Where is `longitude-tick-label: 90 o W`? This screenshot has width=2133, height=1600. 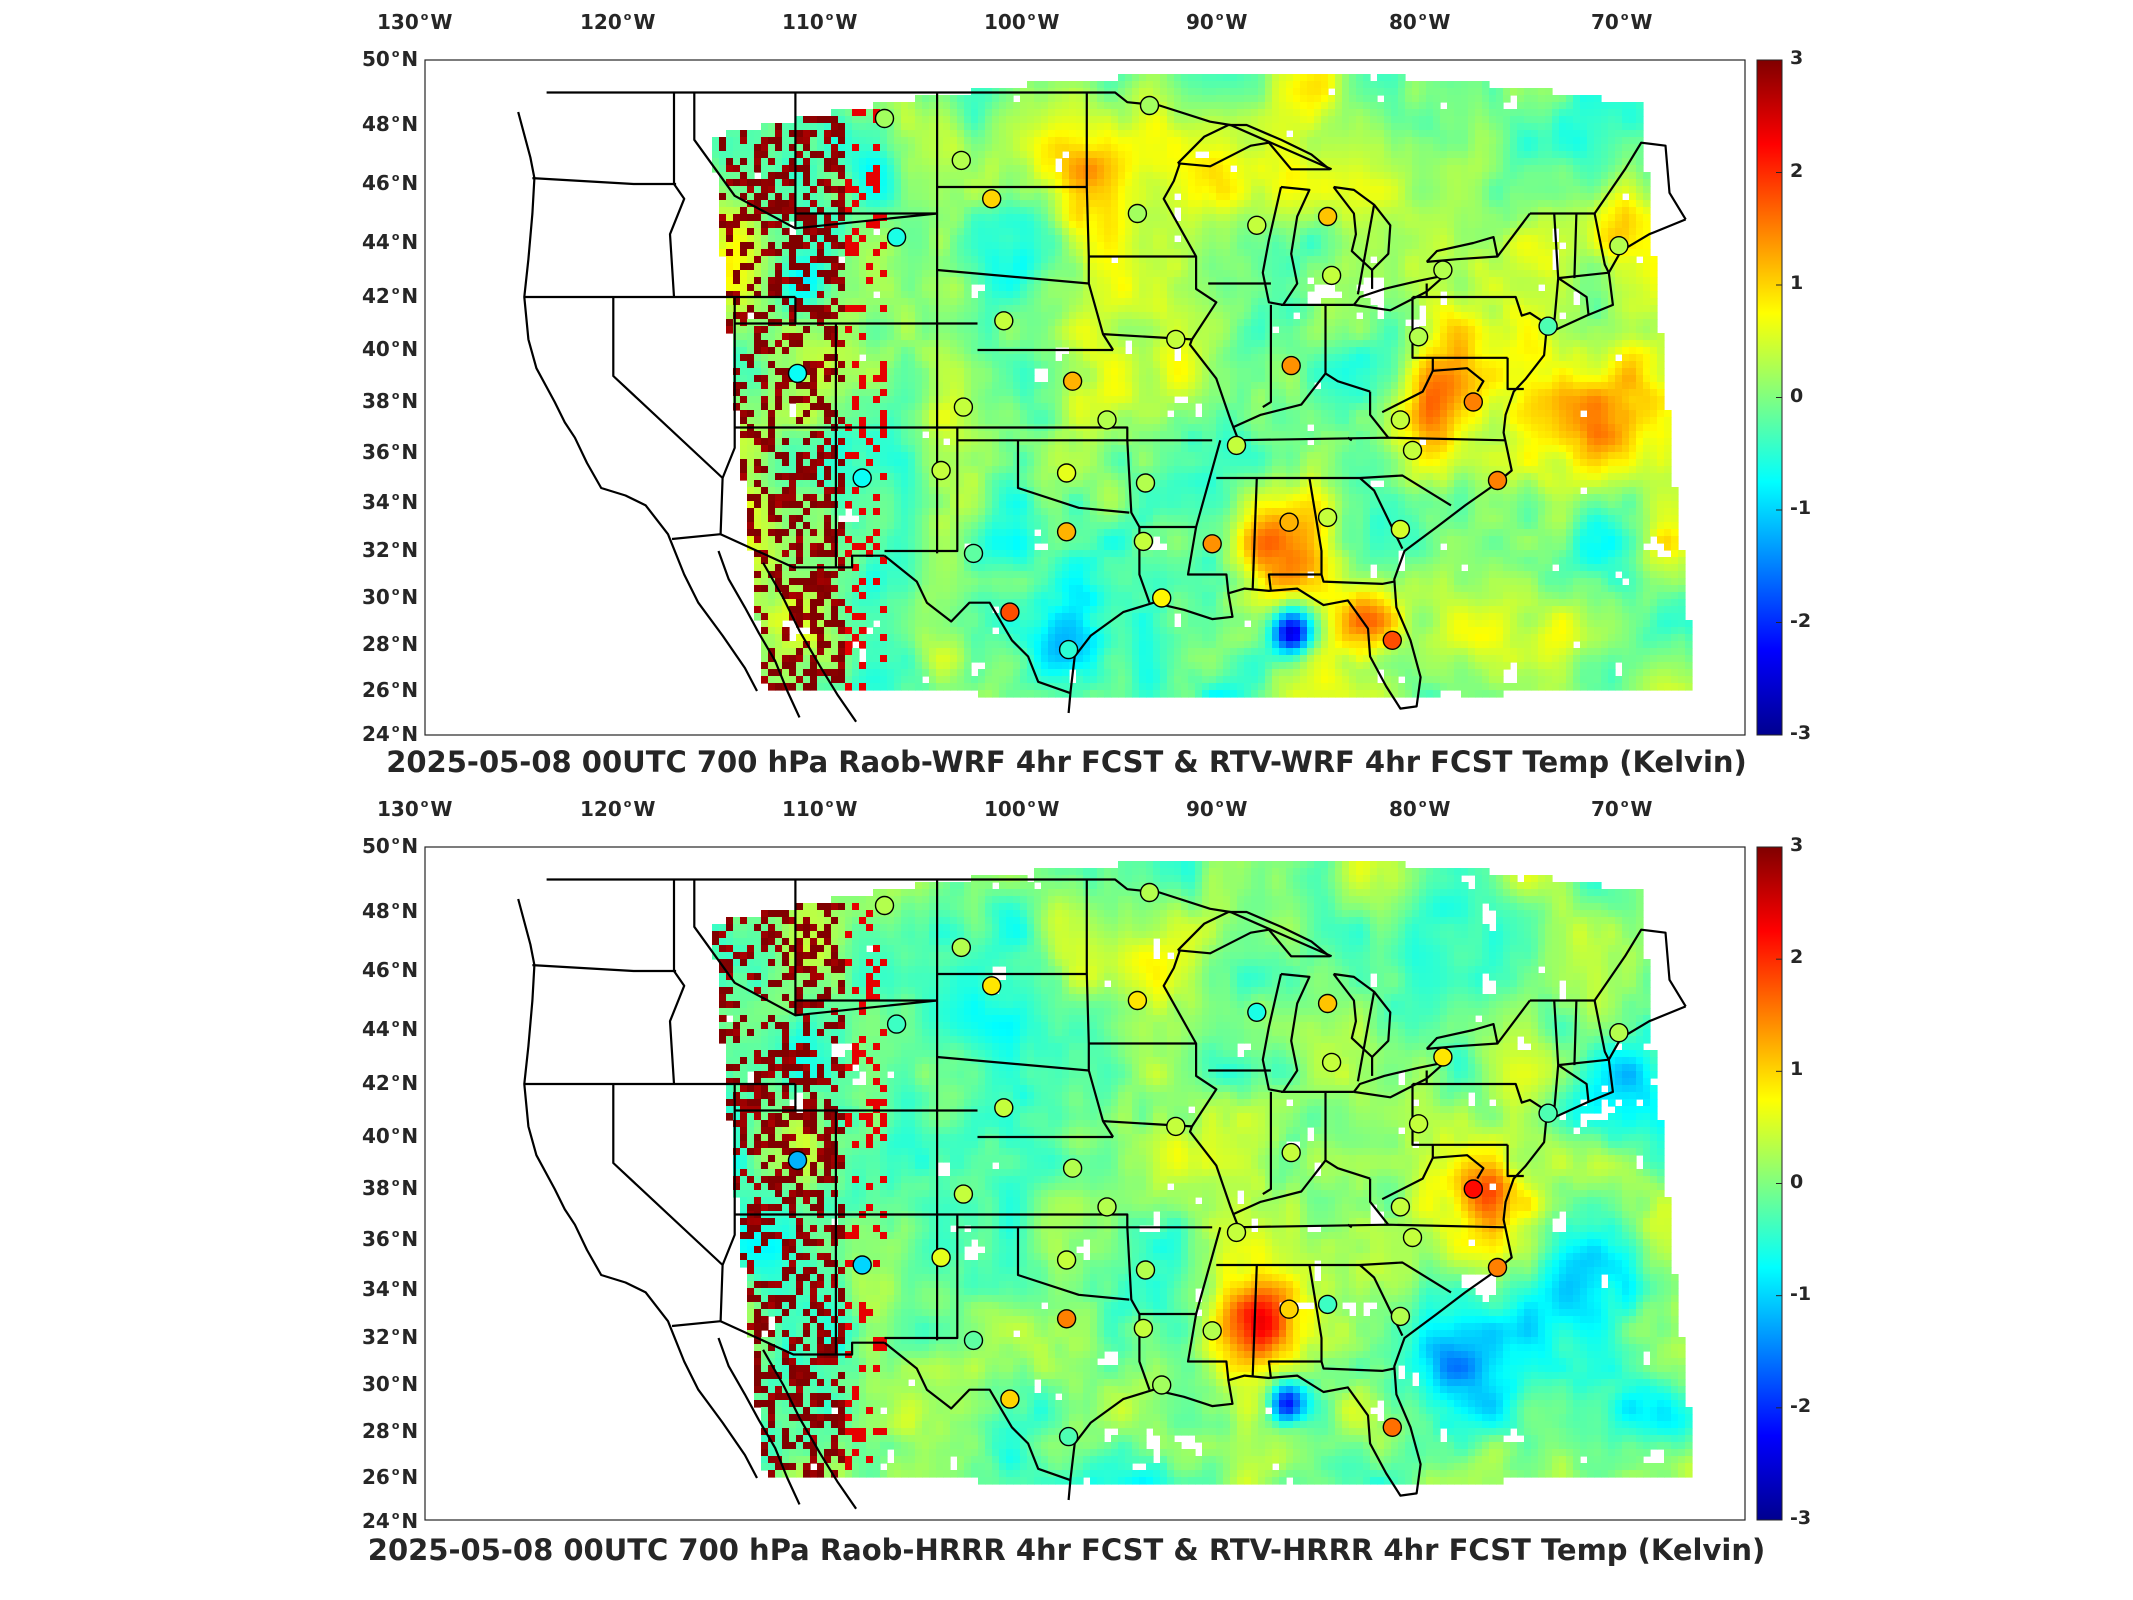 longitude-tick-label: 90 o W is located at coordinates (1216, 809).